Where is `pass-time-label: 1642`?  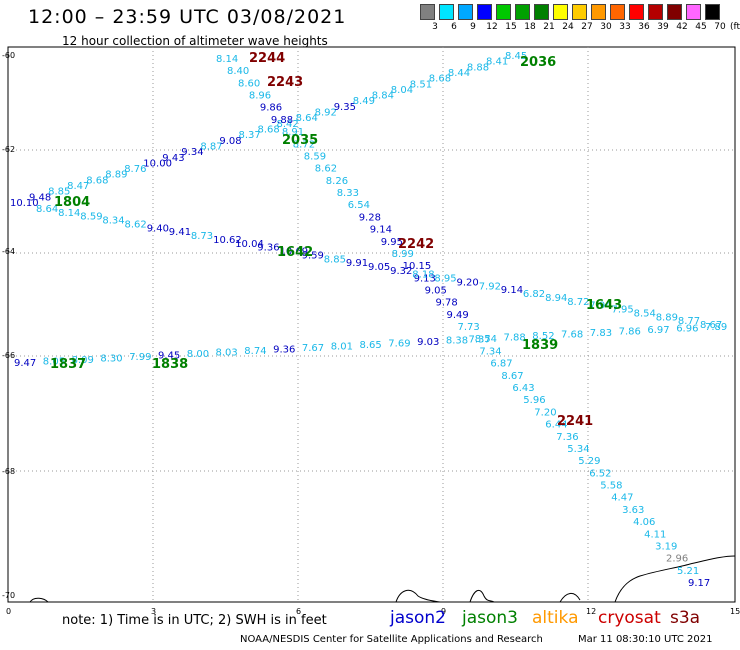
pass-time-label: 1642 is located at coordinates (295, 252).